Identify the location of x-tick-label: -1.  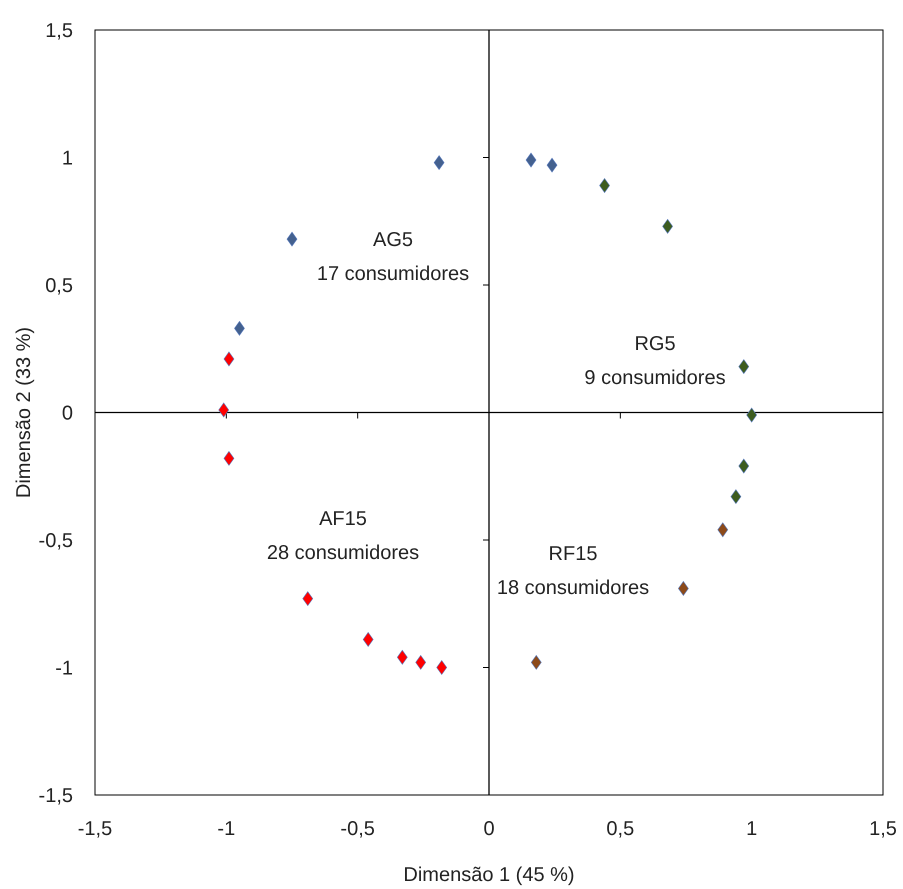
(226, 829).